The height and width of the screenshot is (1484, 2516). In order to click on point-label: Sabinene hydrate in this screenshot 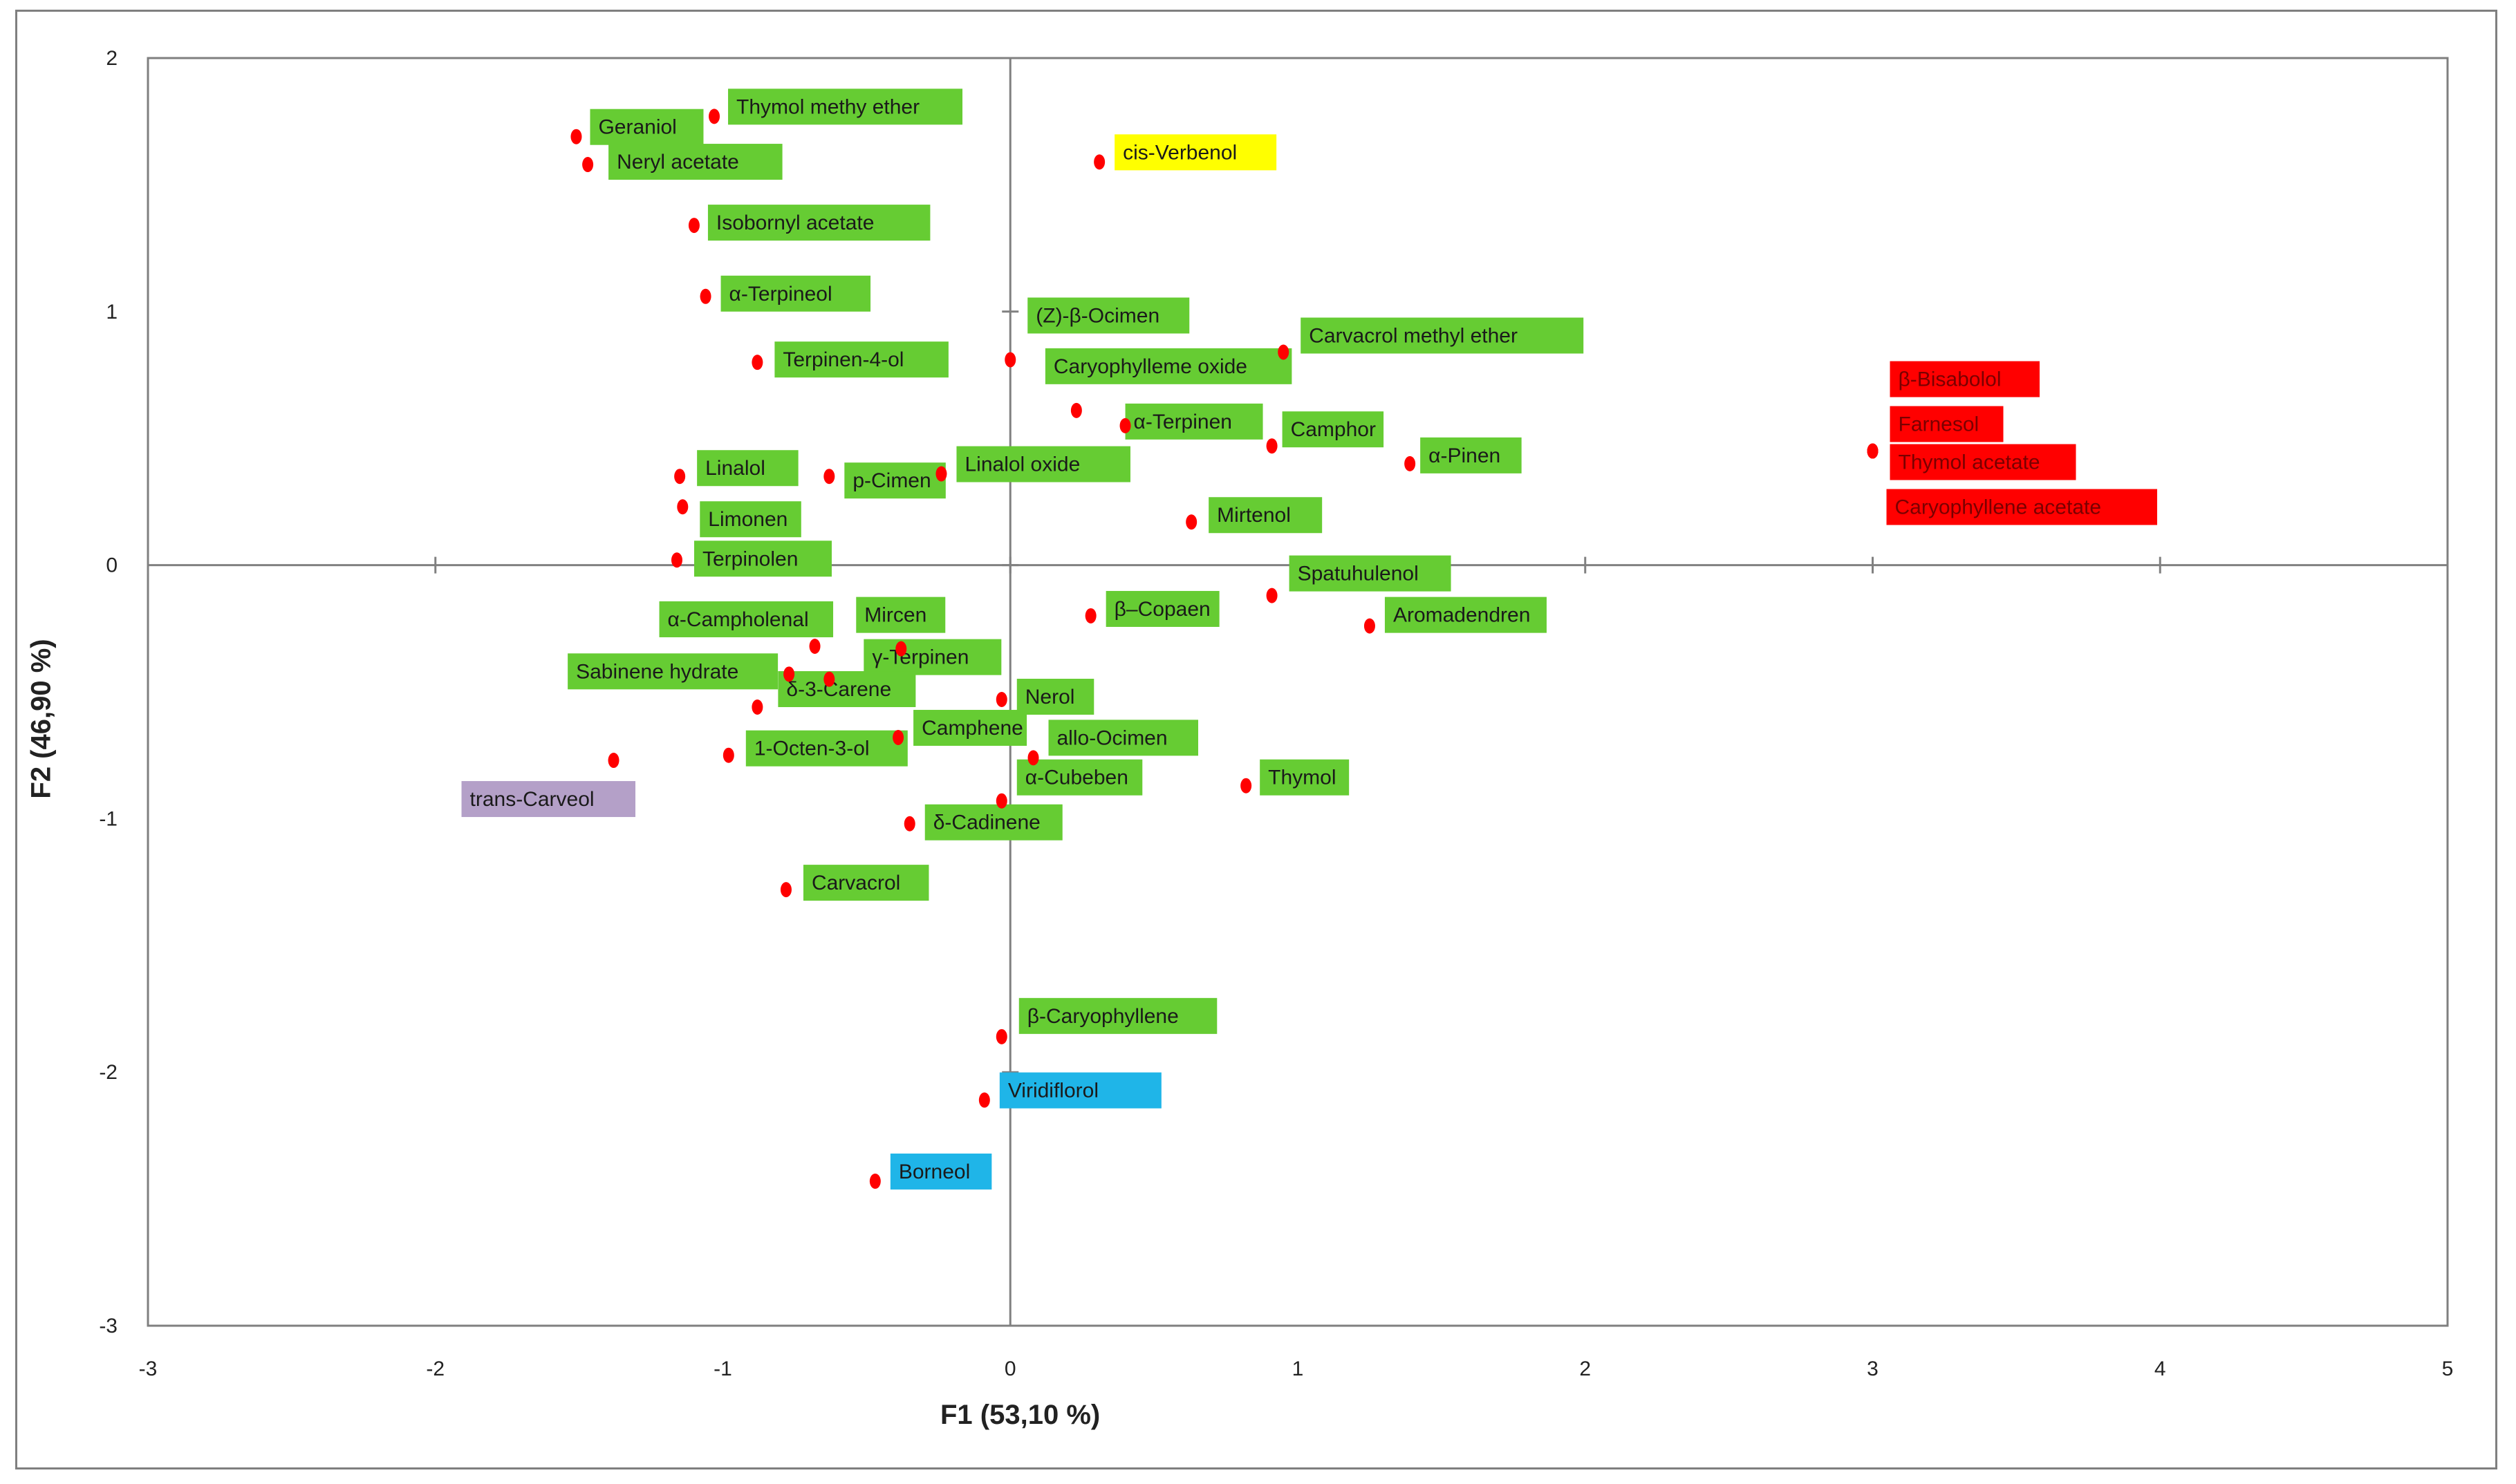, I will do `click(657, 671)`.